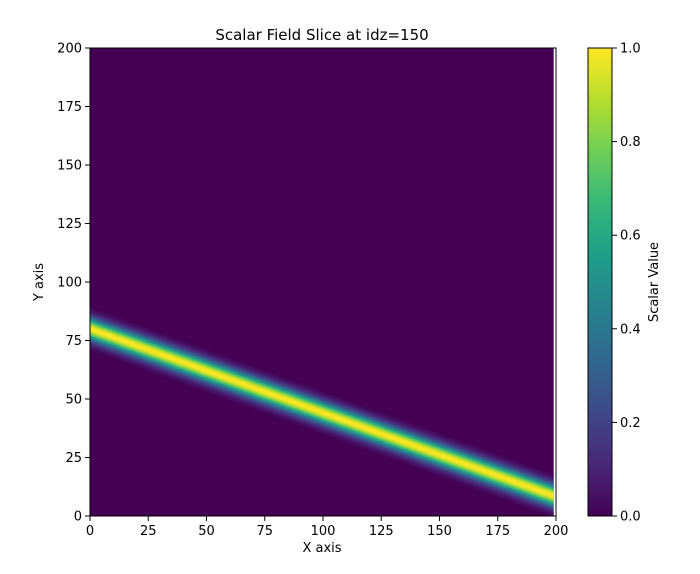 The image size is (700, 574). What do you see at coordinates (73, 341) in the screenshot?
I see `y-tick-label: 75` at bounding box center [73, 341].